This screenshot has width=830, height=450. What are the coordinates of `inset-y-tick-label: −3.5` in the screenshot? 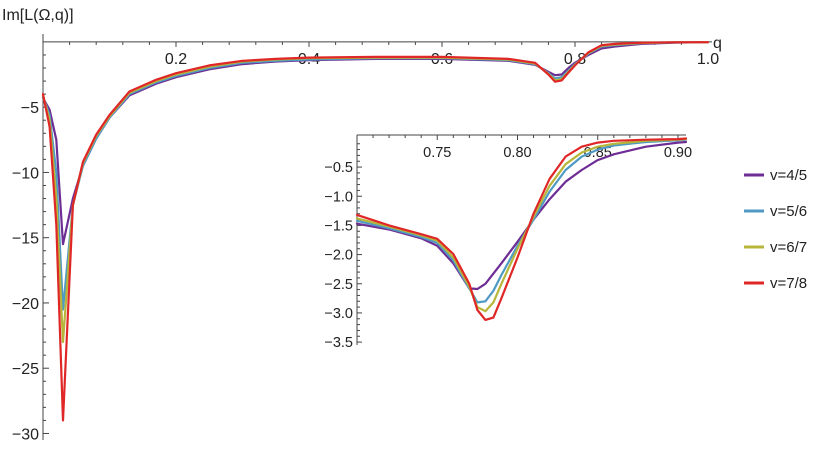 It's located at (338, 343).